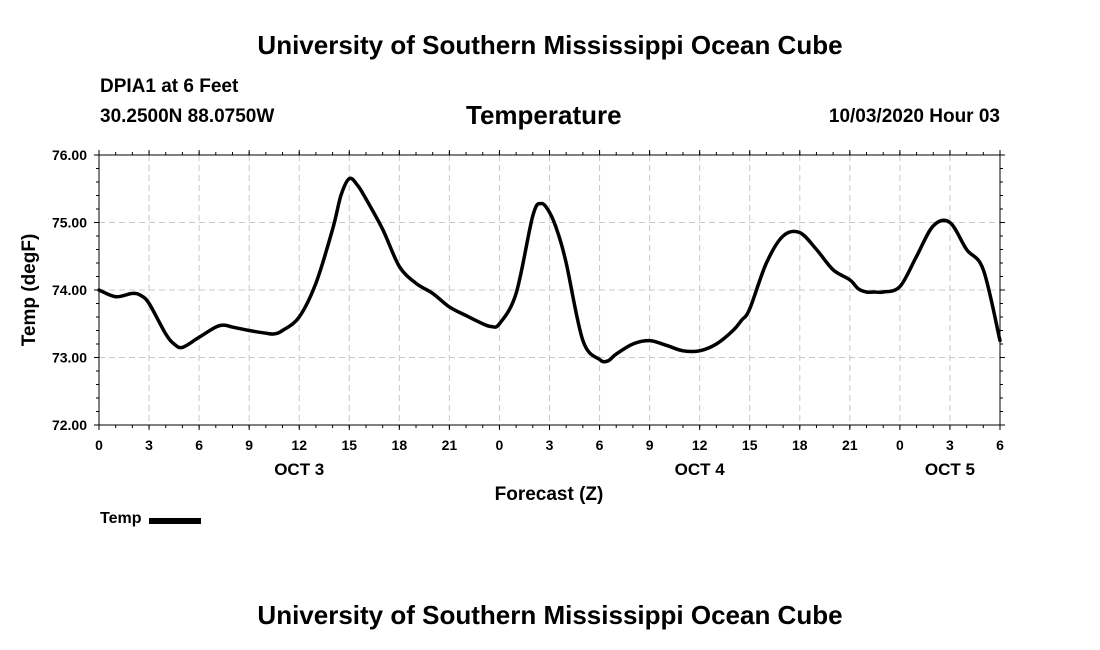 Image resolution: width=1100 pixels, height=650 pixels. I want to click on day-label: OCT 4, so click(700, 469).